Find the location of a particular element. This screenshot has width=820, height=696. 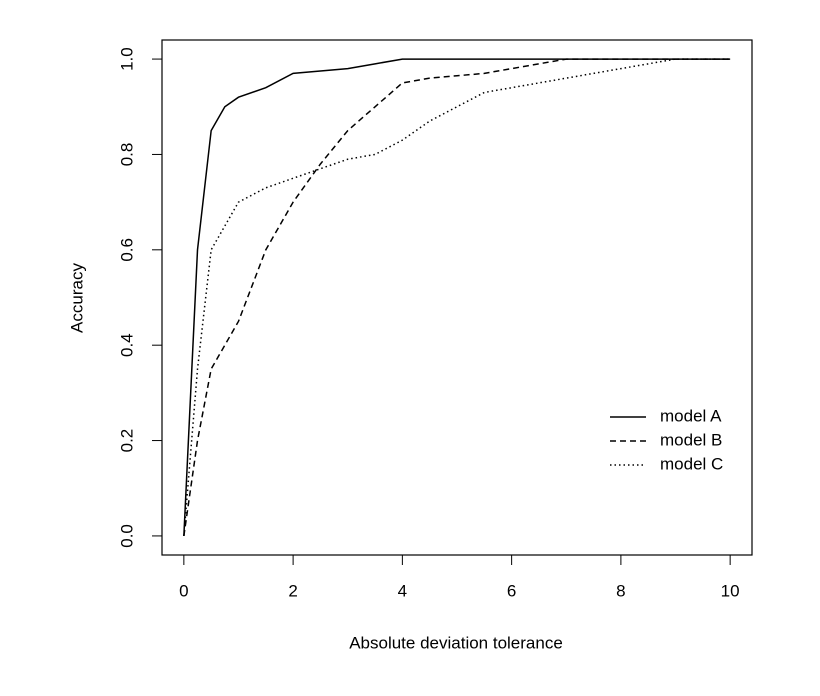

x-tick-label: 10 is located at coordinates (730, 590).